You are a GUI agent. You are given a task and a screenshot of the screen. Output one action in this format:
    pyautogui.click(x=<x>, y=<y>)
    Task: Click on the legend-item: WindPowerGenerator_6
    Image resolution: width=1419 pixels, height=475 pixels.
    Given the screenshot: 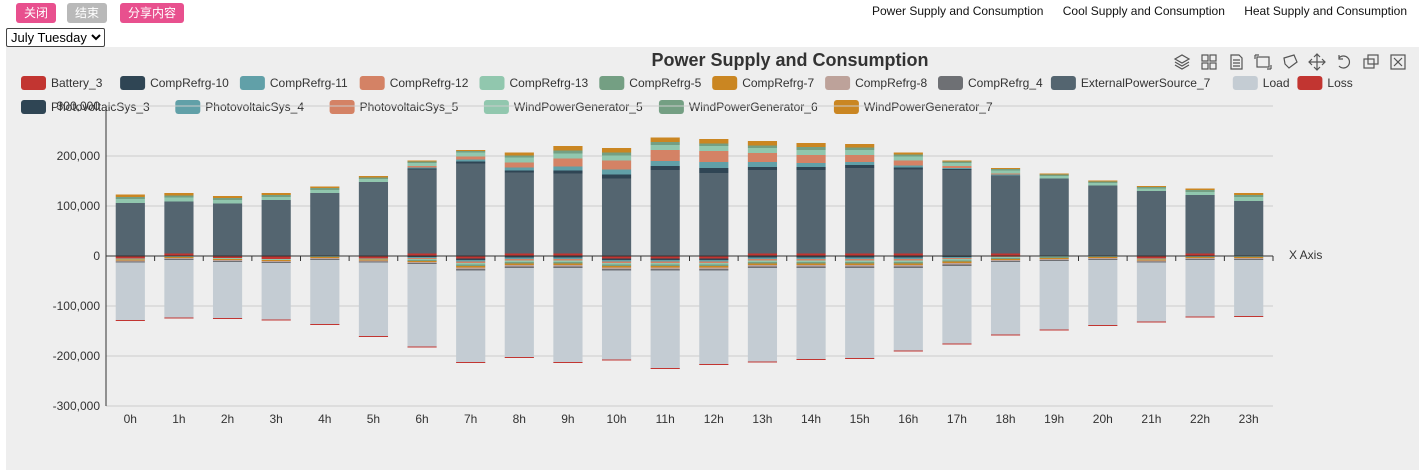 What is the action you would take?
    pyautogui.click(x=738, y=107)
    